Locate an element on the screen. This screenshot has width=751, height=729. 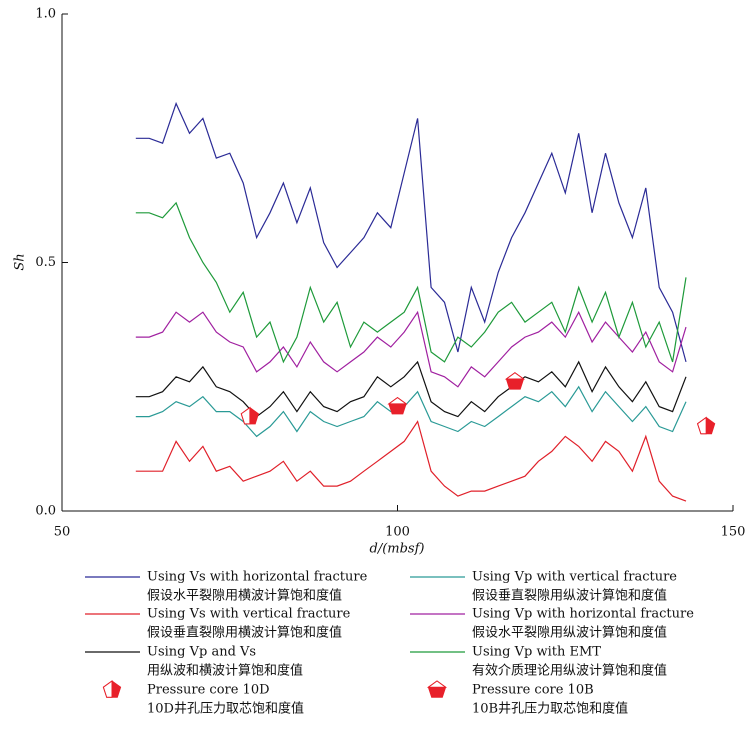
legend-label: Using Vp and Vs is located at coordinates (201, 652).